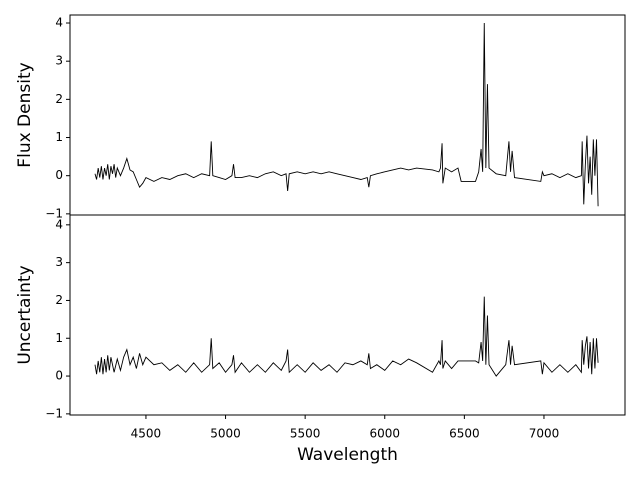 The height and width of the screenshot is (480, 640). Describe the element at coordinates (464, 434) in the screenshot. I see `x-tick-label: 6500` at that location.